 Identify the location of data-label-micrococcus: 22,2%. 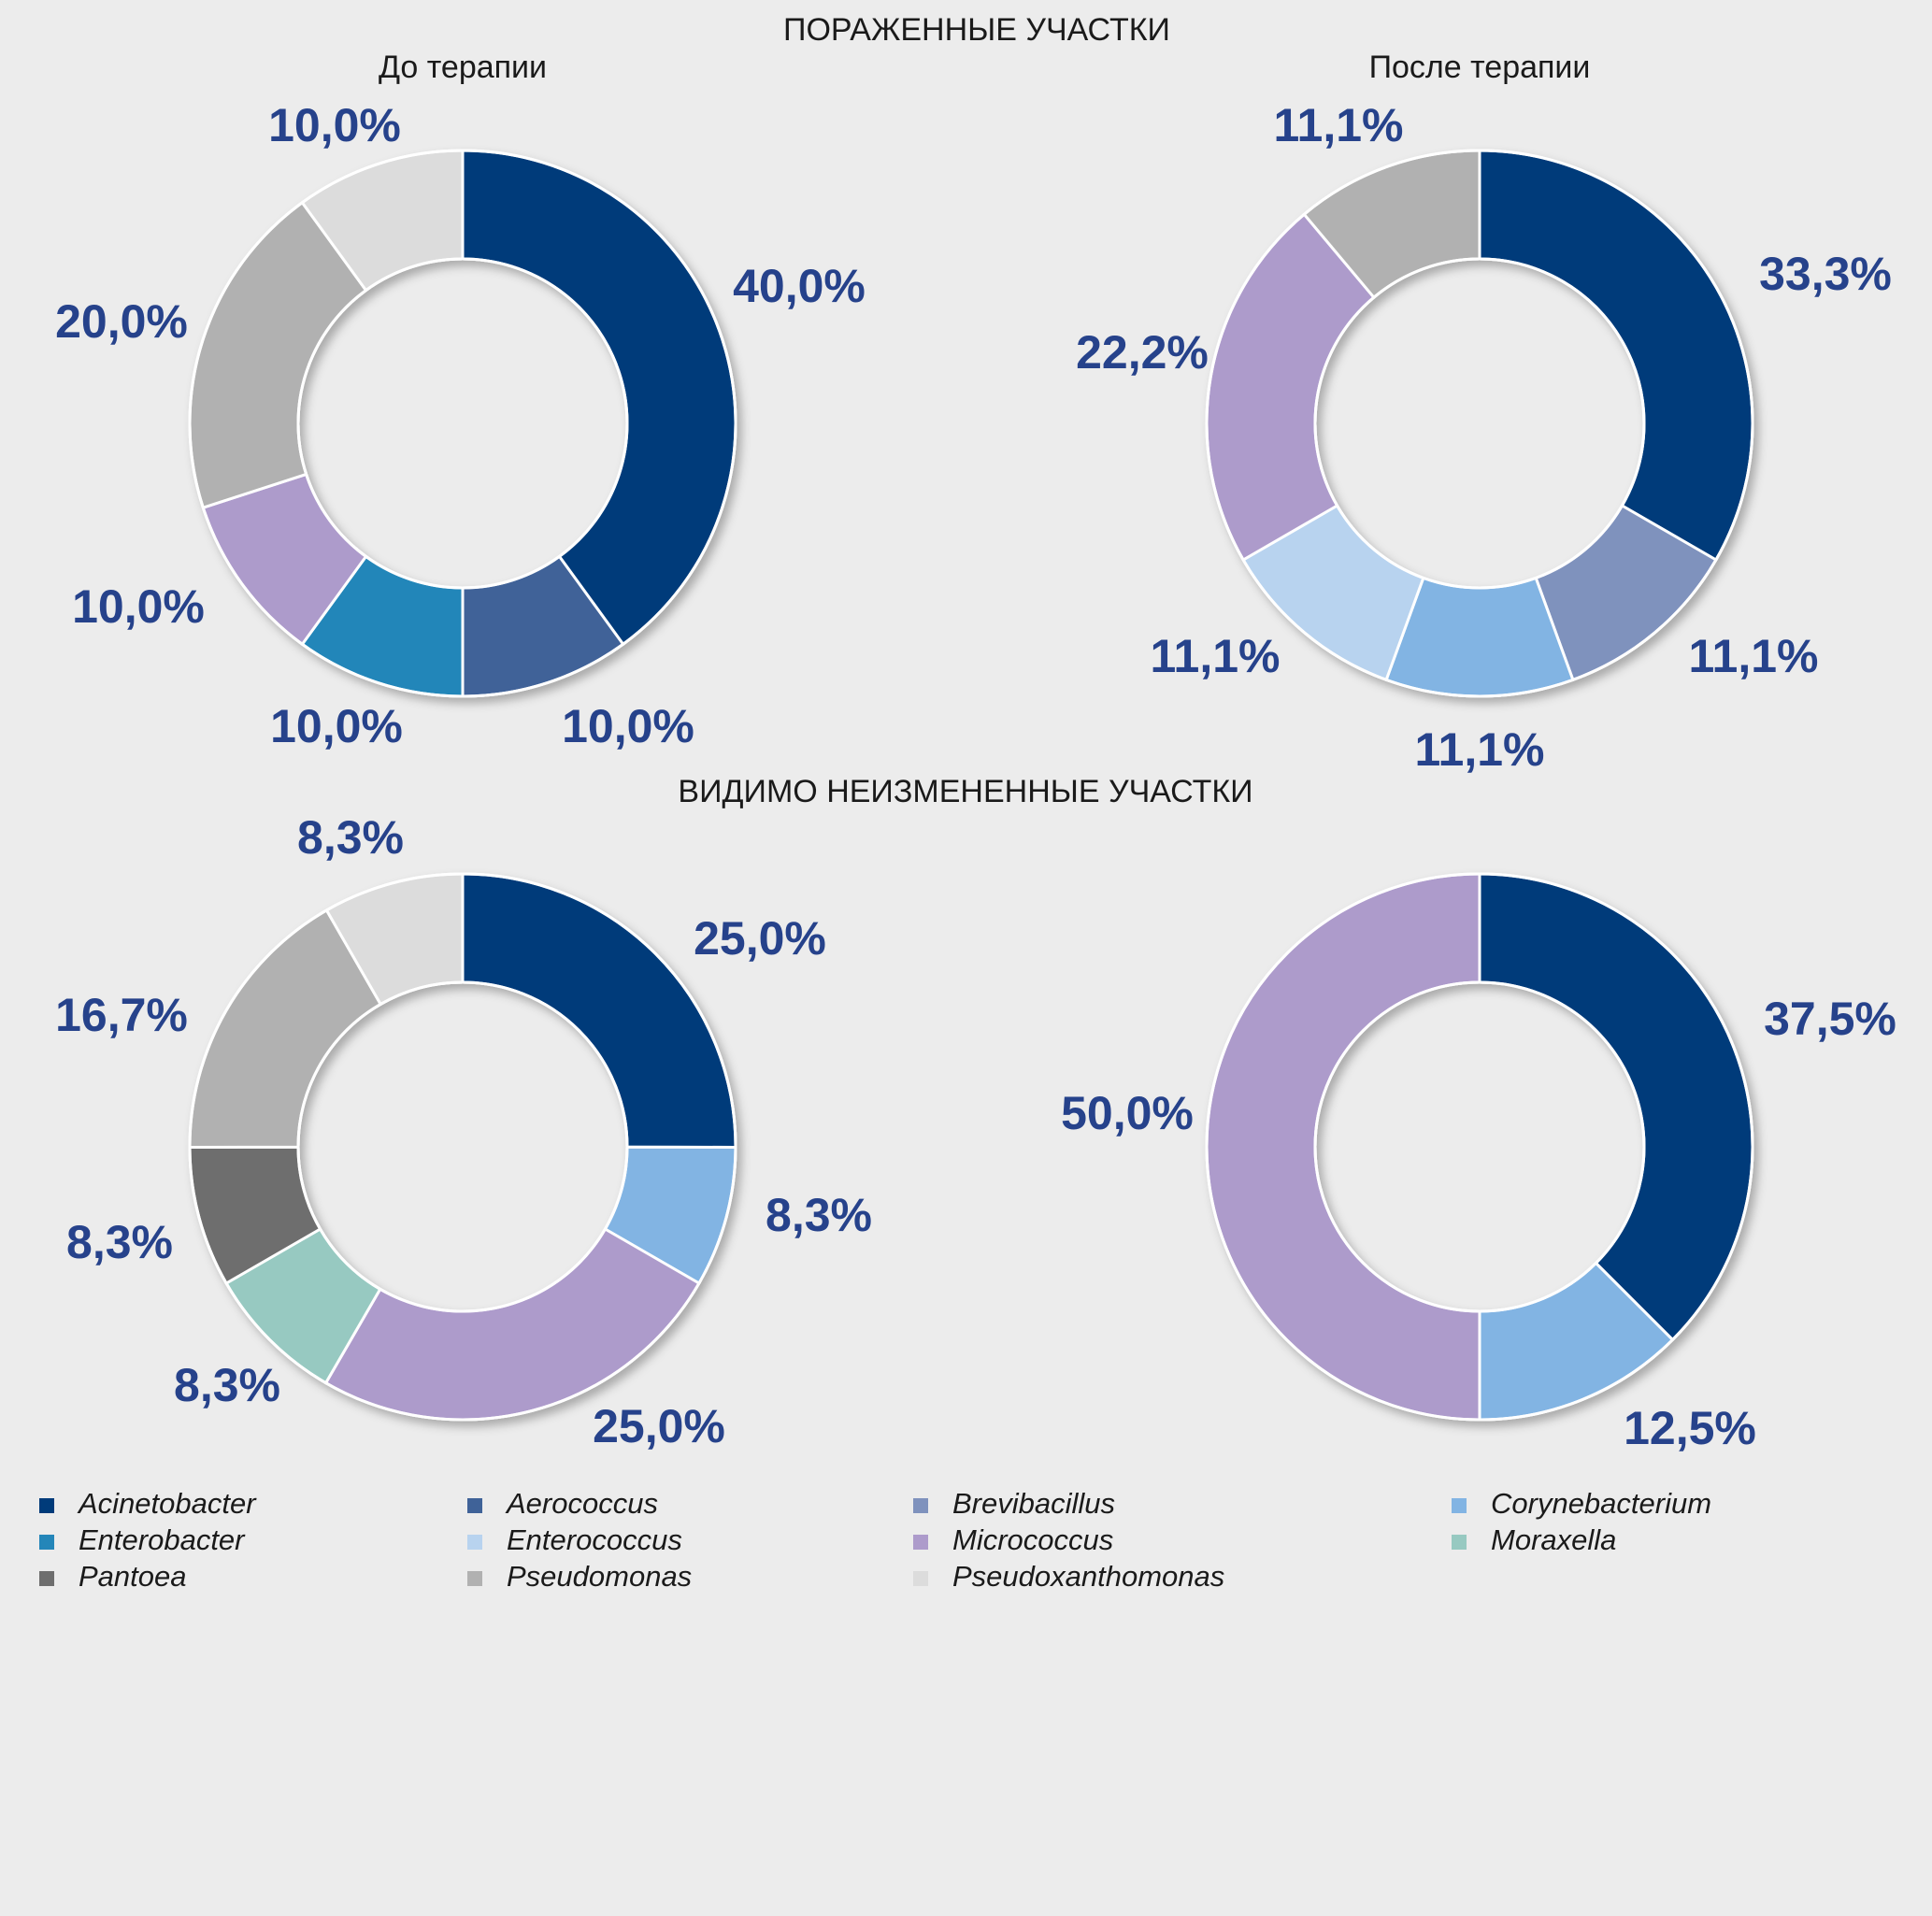
(1142, 353).